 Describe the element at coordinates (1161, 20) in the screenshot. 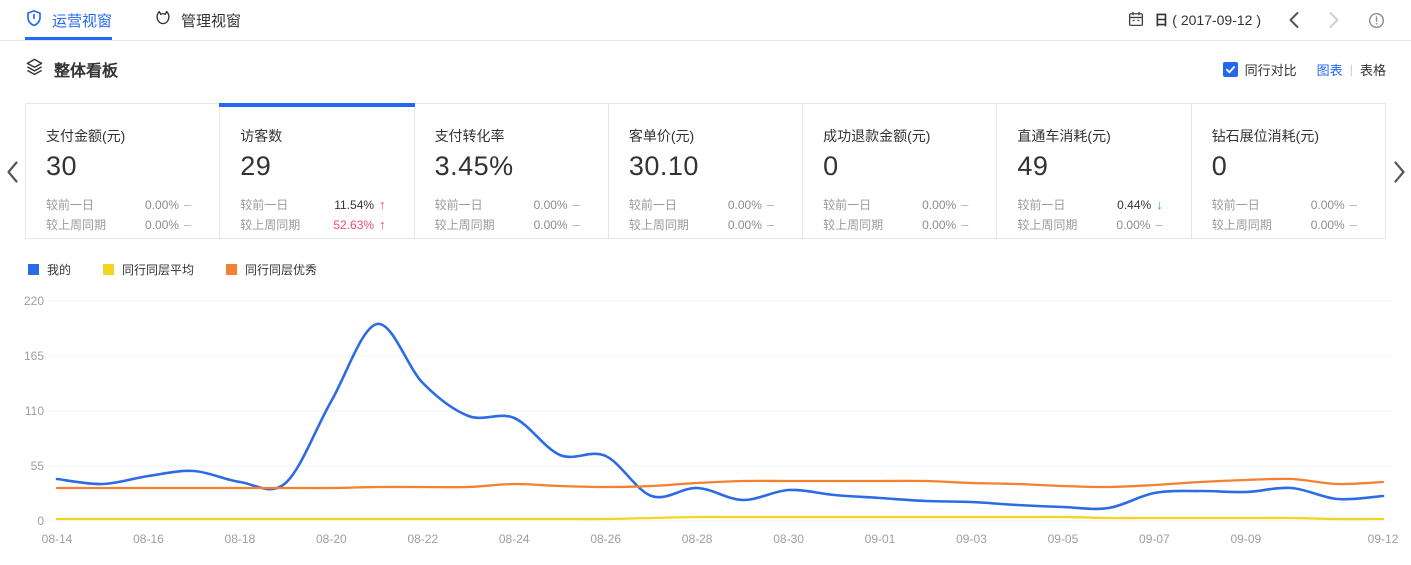

I see `date-mode-label: 日` at that location.